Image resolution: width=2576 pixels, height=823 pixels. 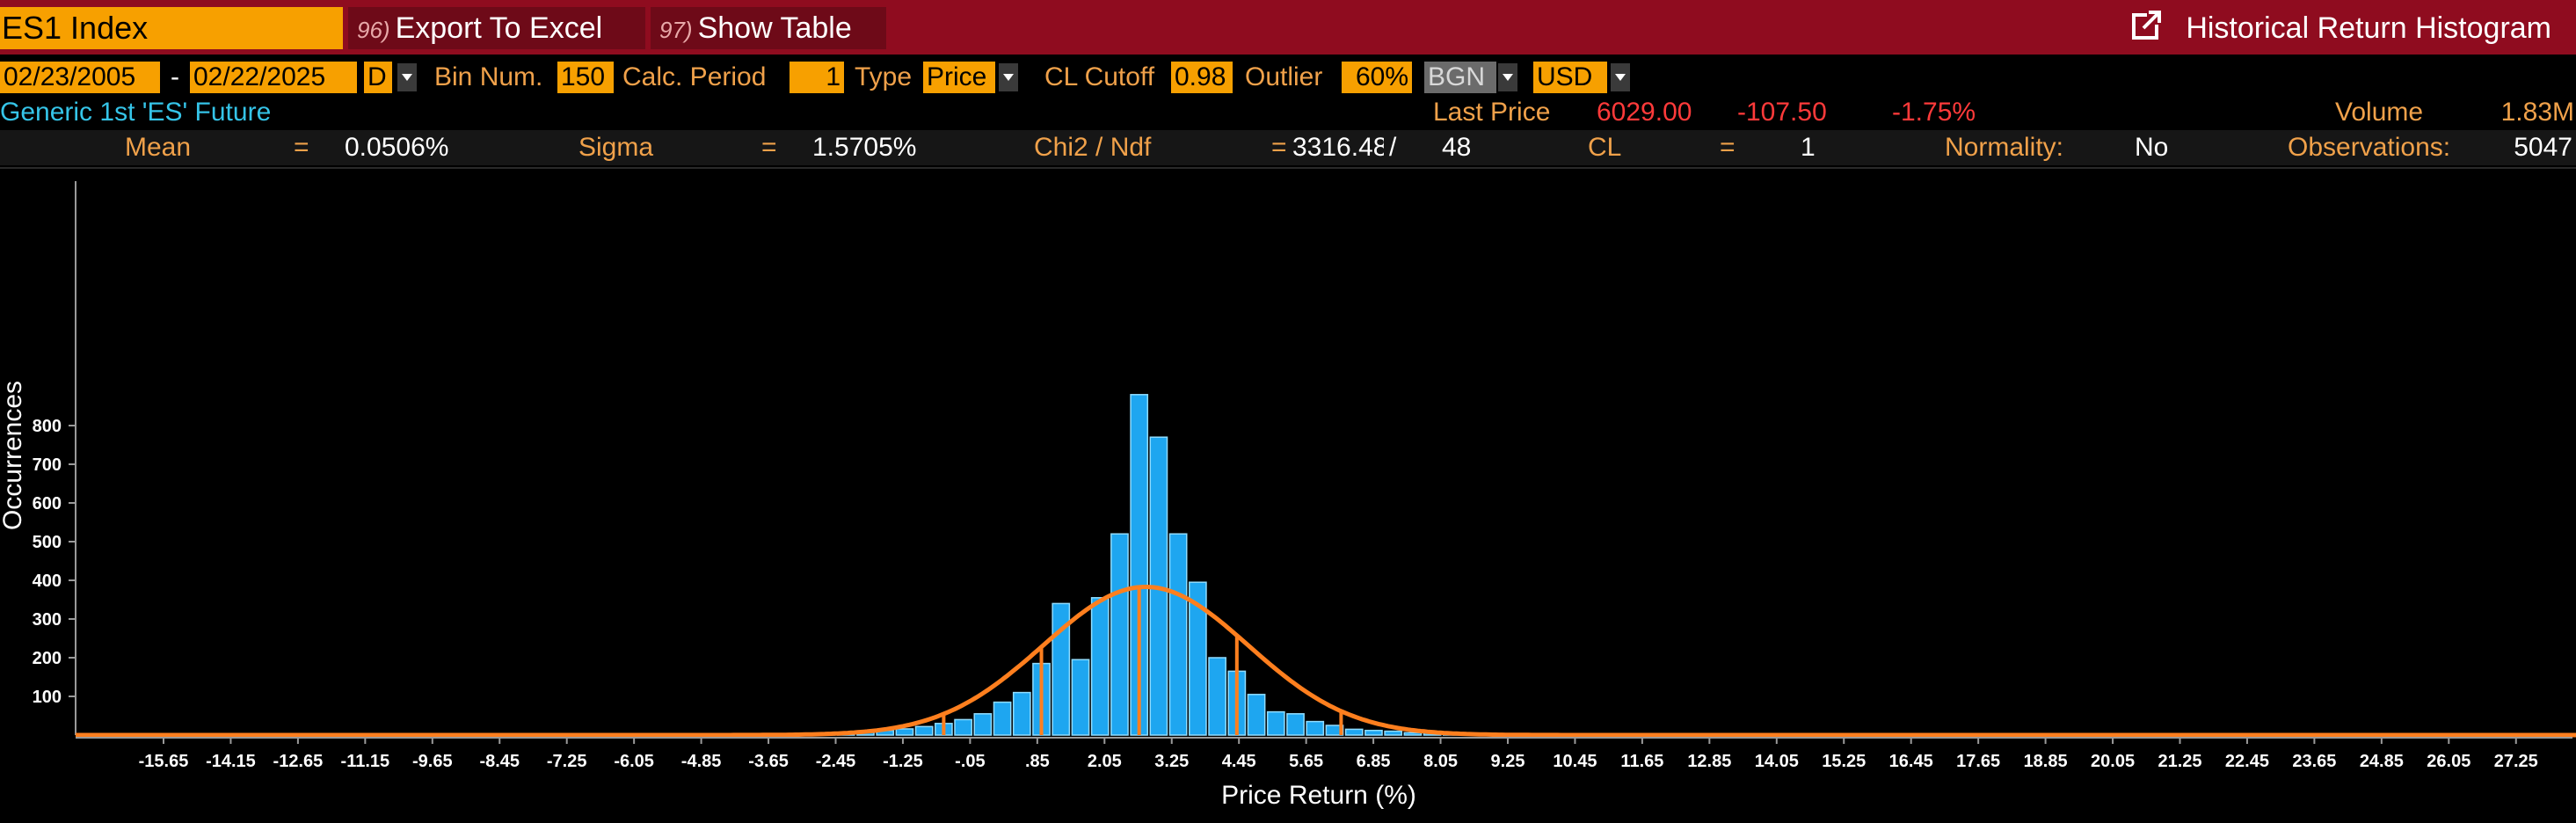 I want to click on chi2-ndf-label: Chi2 / Ndf, so click(x=1093, y=147).